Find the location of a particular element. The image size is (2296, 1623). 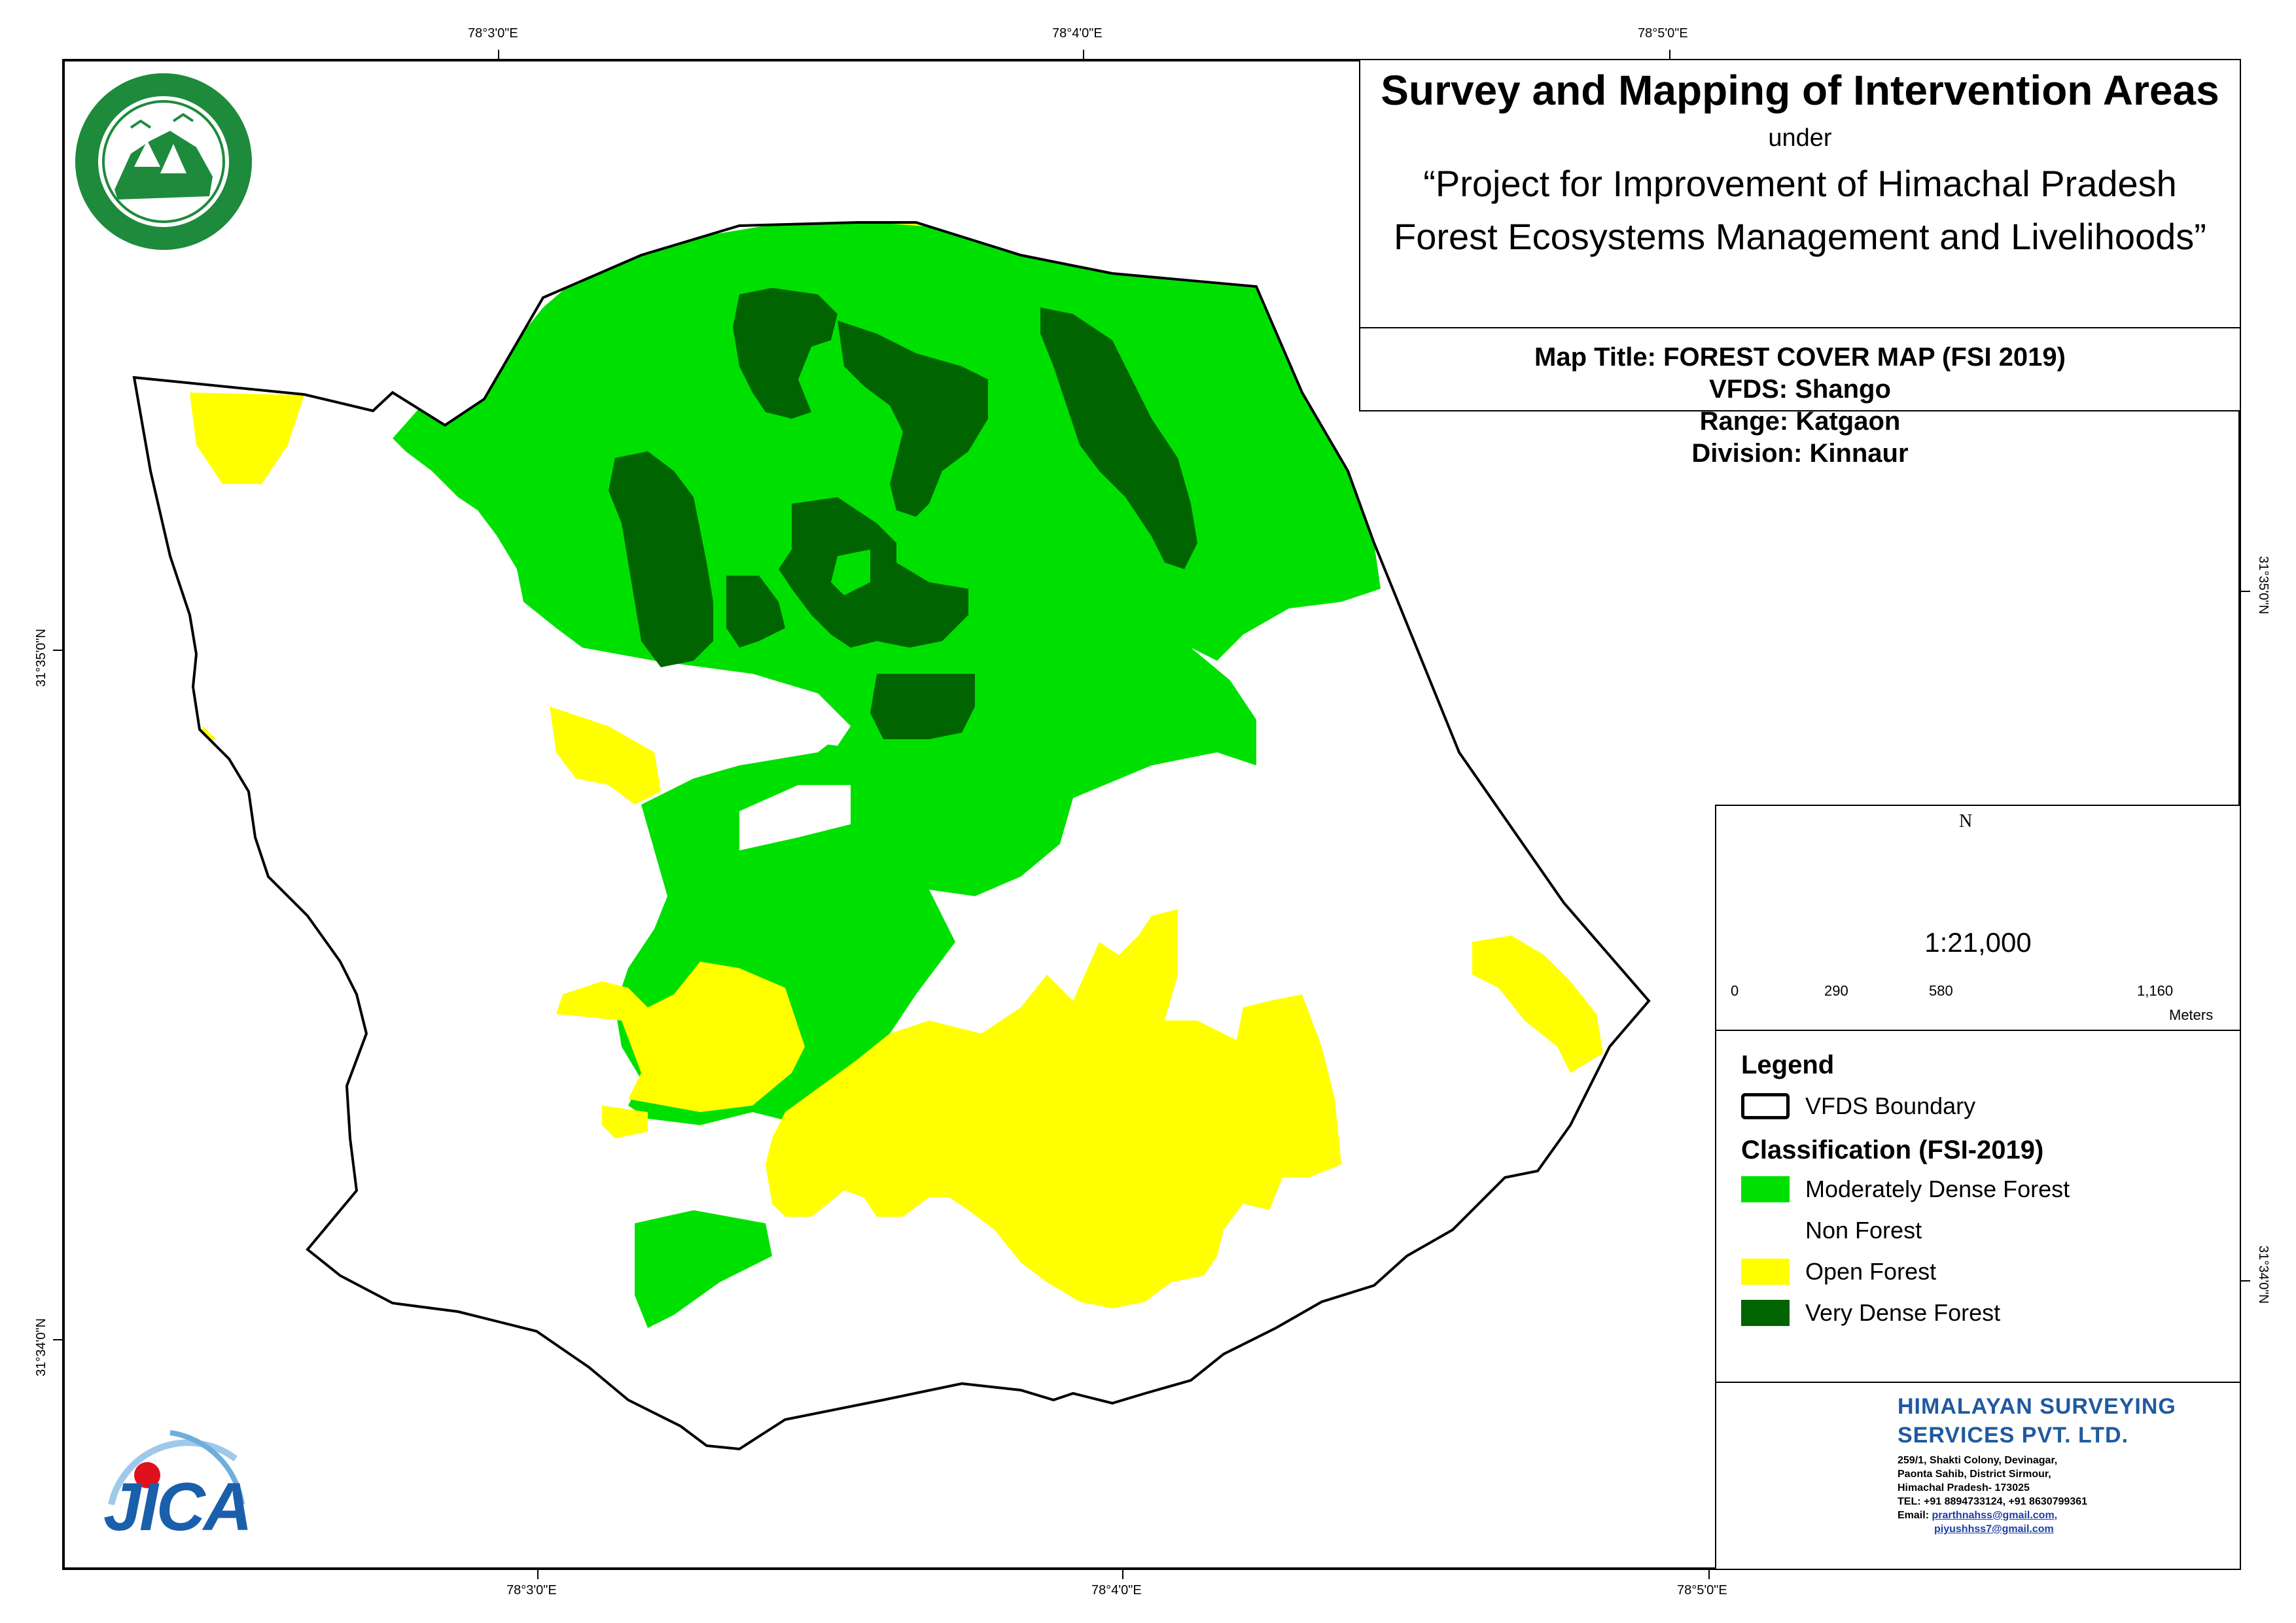

vfds-name: VFDS: Shango is located at coordinates (1800, 390).